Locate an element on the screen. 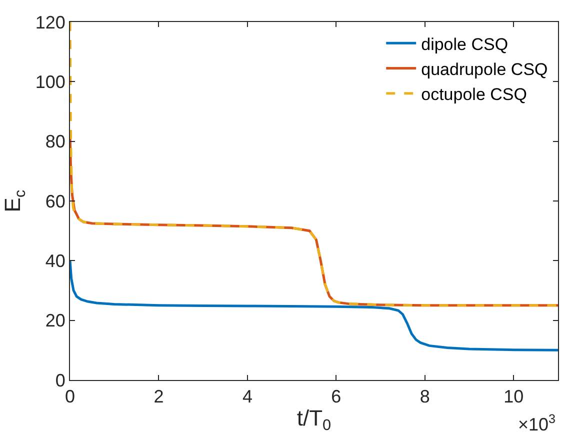 Image resolution: width=571 pixels, height=442 pixels. y-tick-label: 120 is located at coordinates (50, 22).